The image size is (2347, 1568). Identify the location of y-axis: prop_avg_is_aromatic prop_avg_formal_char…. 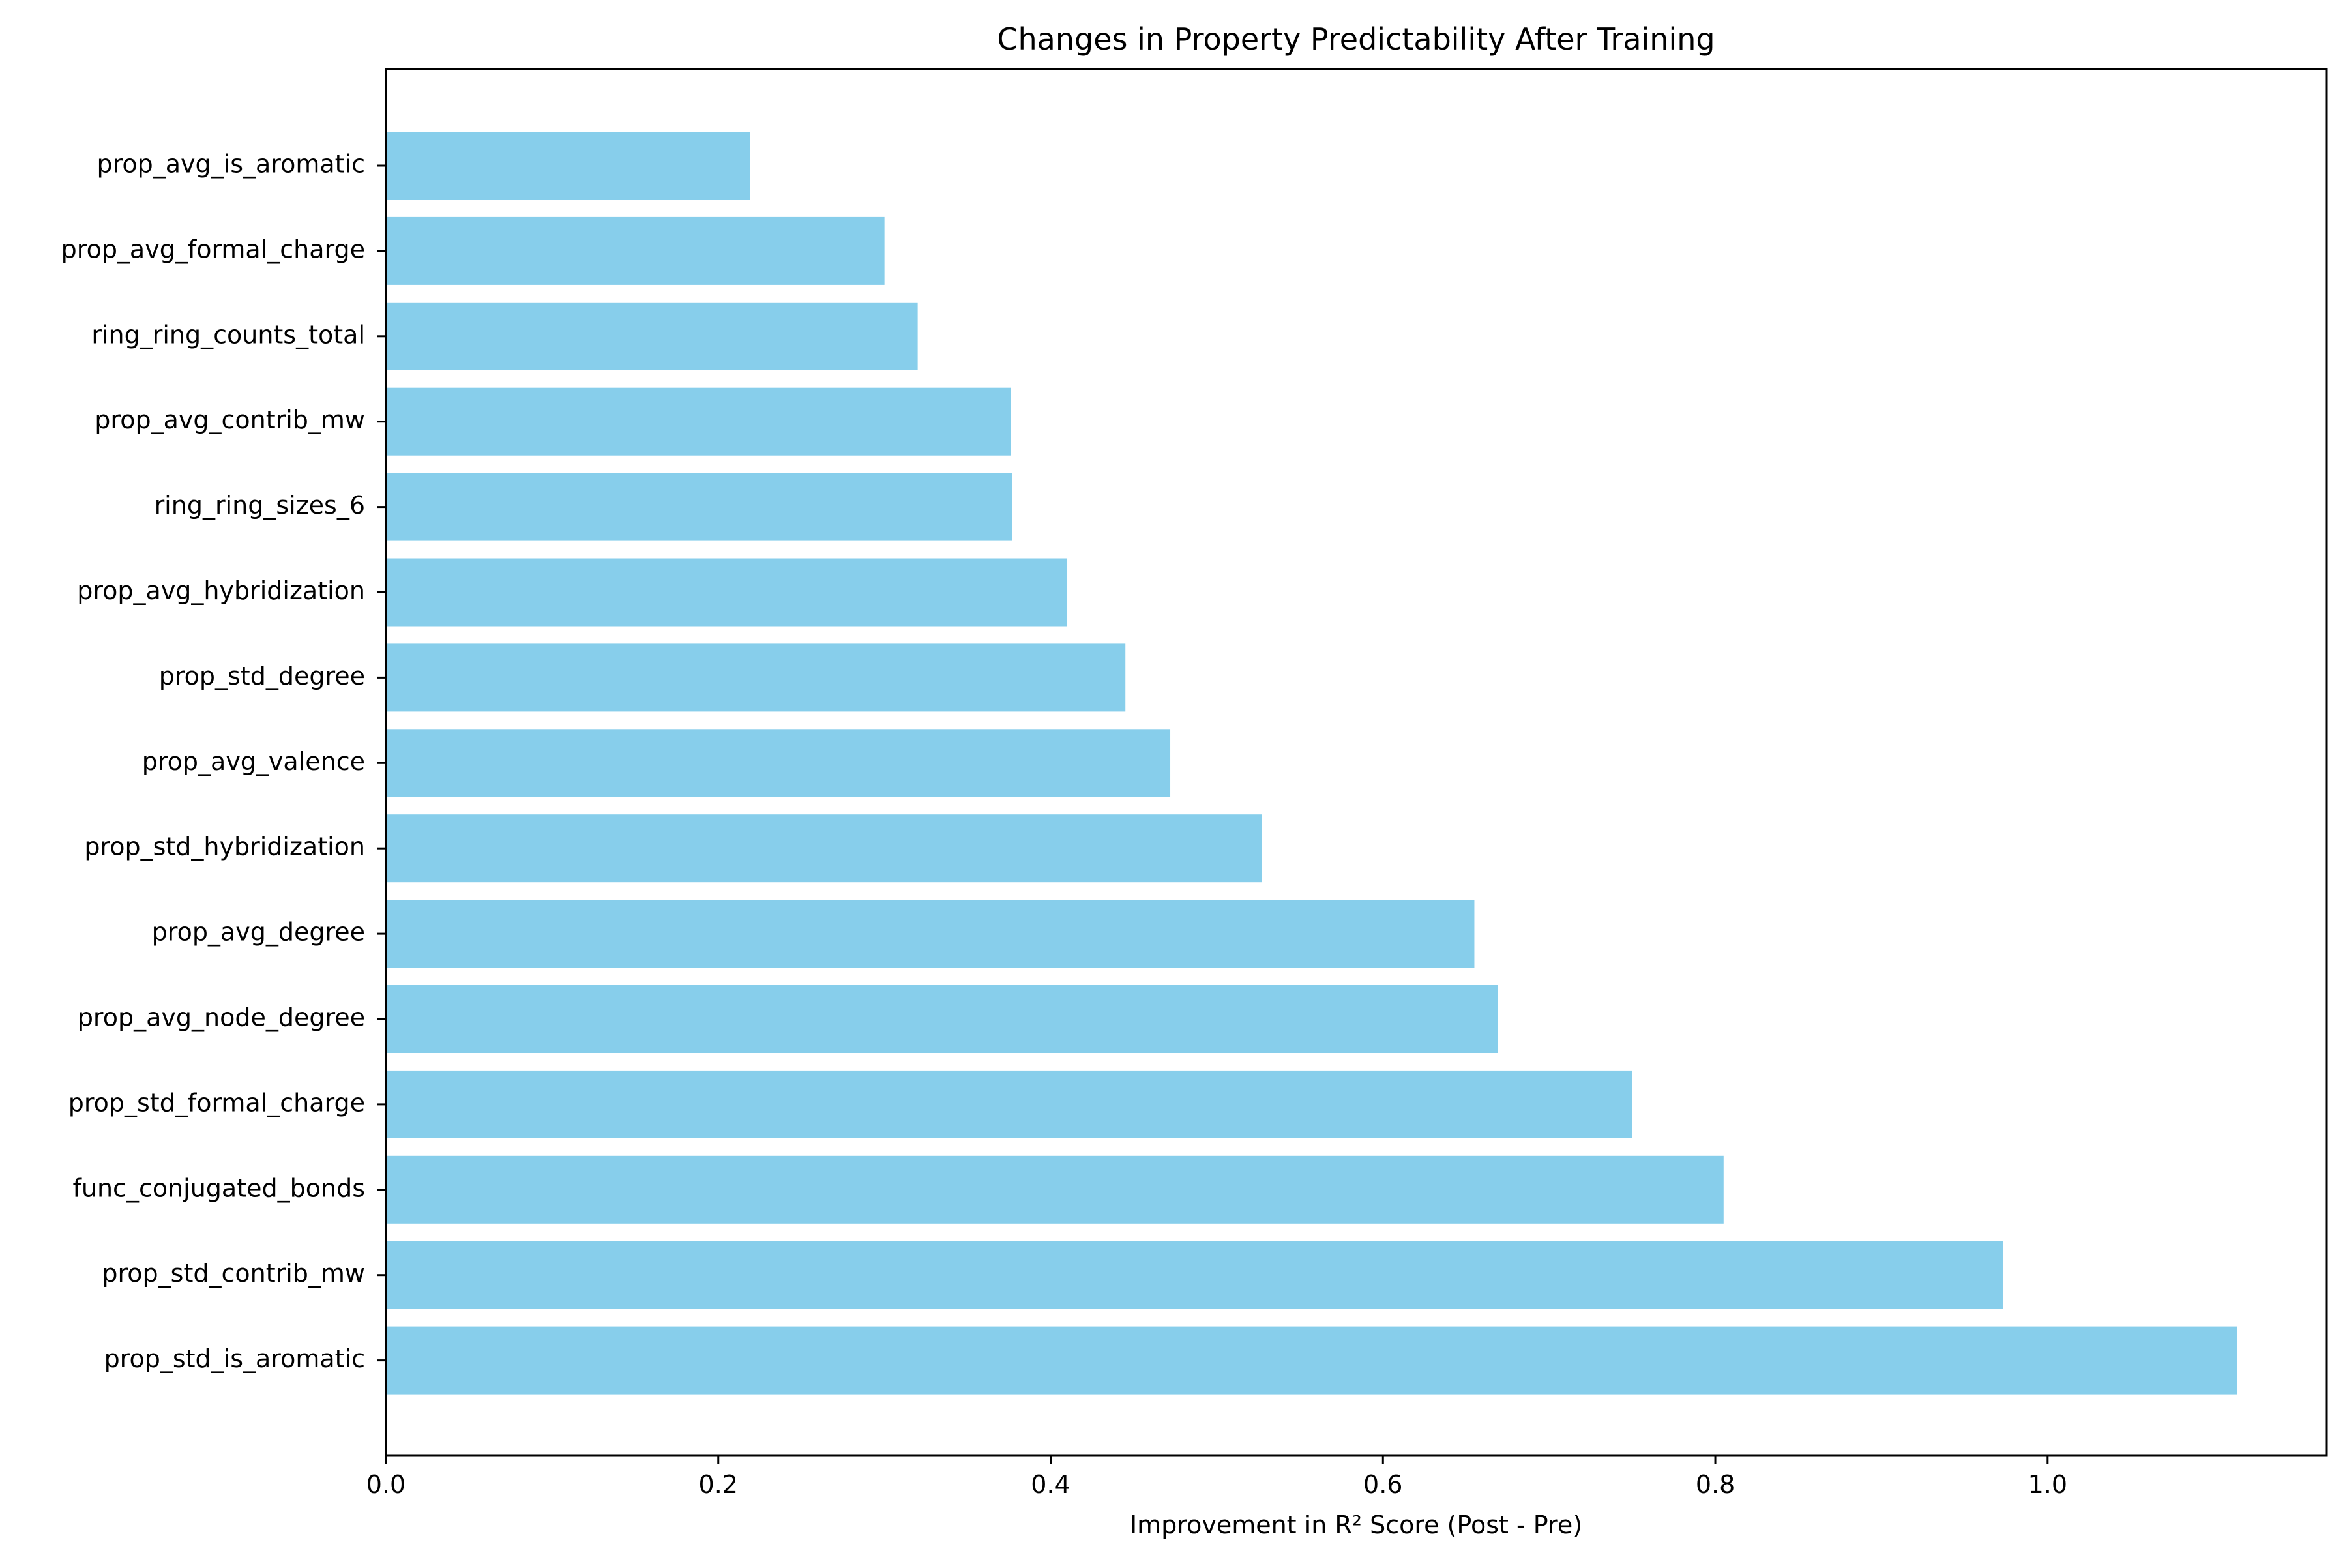
(223, 762).